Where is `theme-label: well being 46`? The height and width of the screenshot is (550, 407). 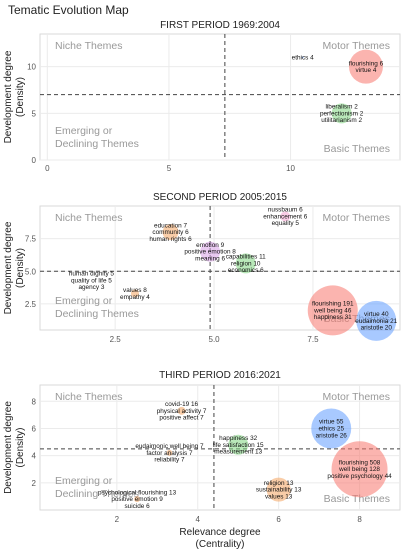 theme-label: well being 46 is located at coordinates (332, 310).